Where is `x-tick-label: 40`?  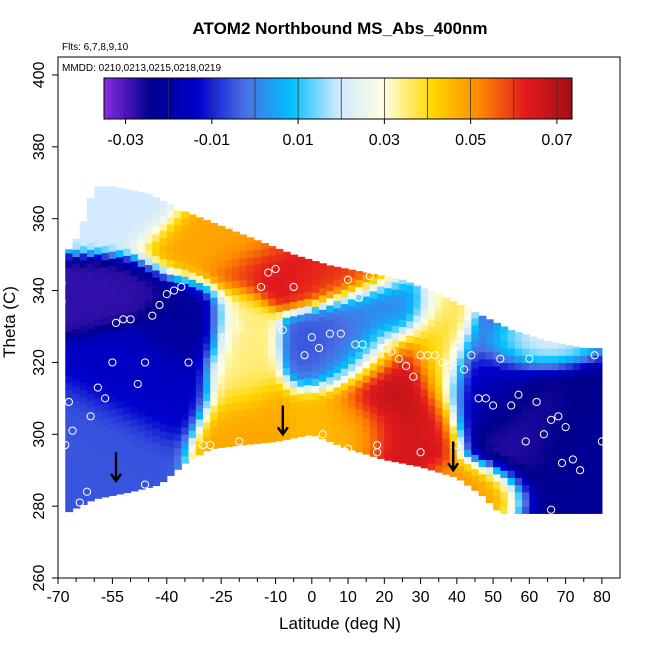 x-tick-label: 40 is located at coordinates (457, 597).